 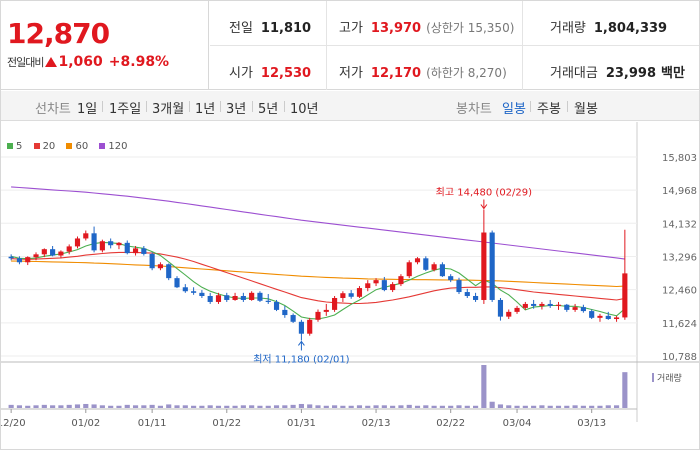 What do you see at coordinates (630, 28) in the screenshot?
I see `volume-value: 1,804,339` at bounding box center [630, 28].